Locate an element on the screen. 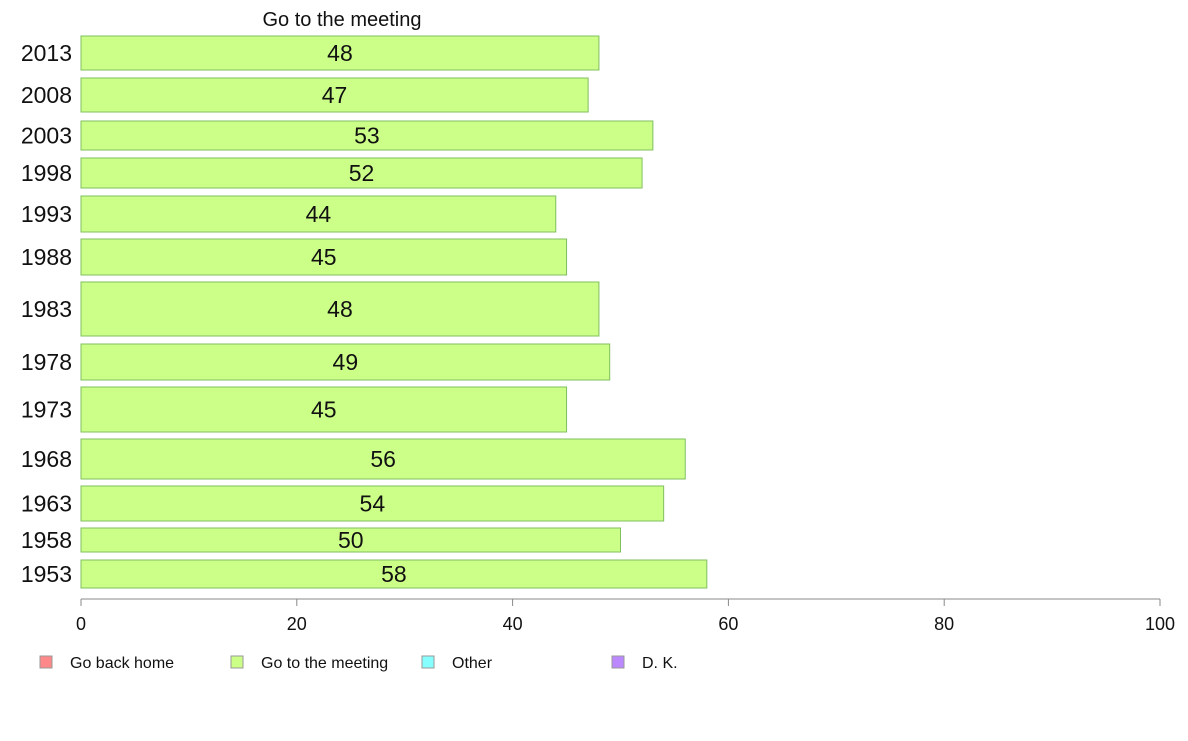 This screenshot has width=1188, height=741. category-label: 1973 is located at coordinates (46, 410).